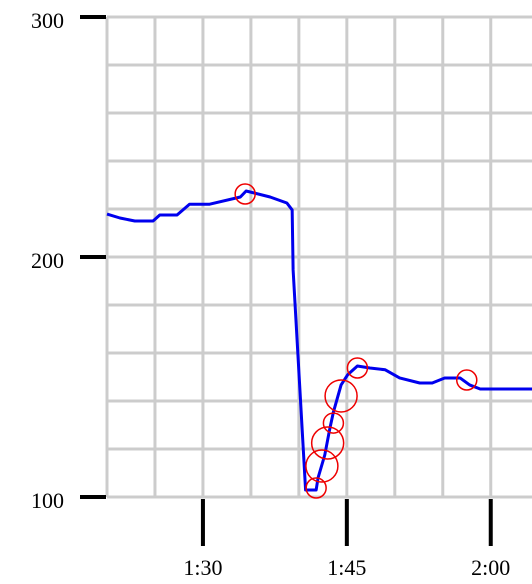 The height and width of the screenshot is (584, 532). What do you see at coordinates (47, 20) in the screenshot?
I see `y-tick-label: 300` at bounding box center [47, 20].